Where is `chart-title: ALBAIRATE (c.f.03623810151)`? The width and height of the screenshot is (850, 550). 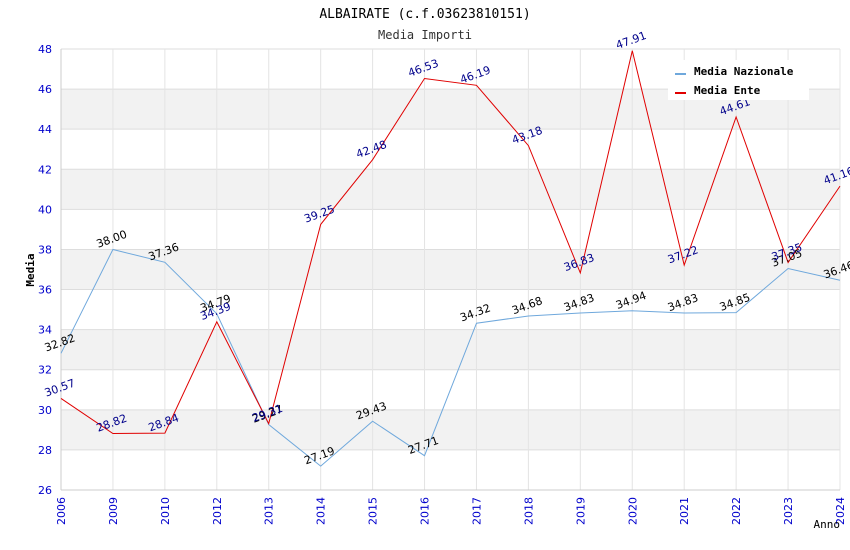
chart-title: ALBAIRATE (c.f.03623810151) is located at coordinates (424, 14).